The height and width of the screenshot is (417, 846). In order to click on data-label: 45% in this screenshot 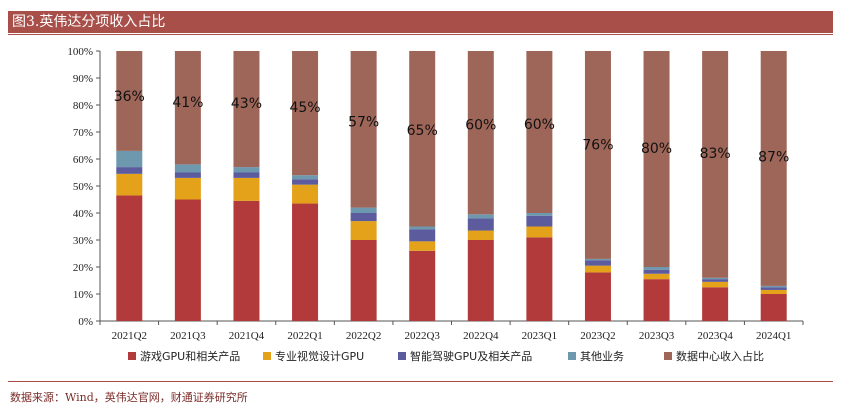, I will do `click(304, 108)`.